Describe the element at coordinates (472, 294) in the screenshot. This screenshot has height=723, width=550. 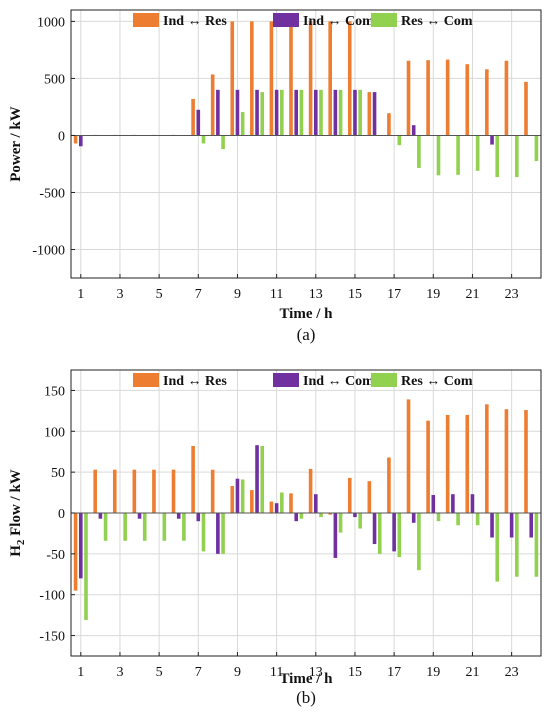
I see `x-tick-label: 21` at that location.